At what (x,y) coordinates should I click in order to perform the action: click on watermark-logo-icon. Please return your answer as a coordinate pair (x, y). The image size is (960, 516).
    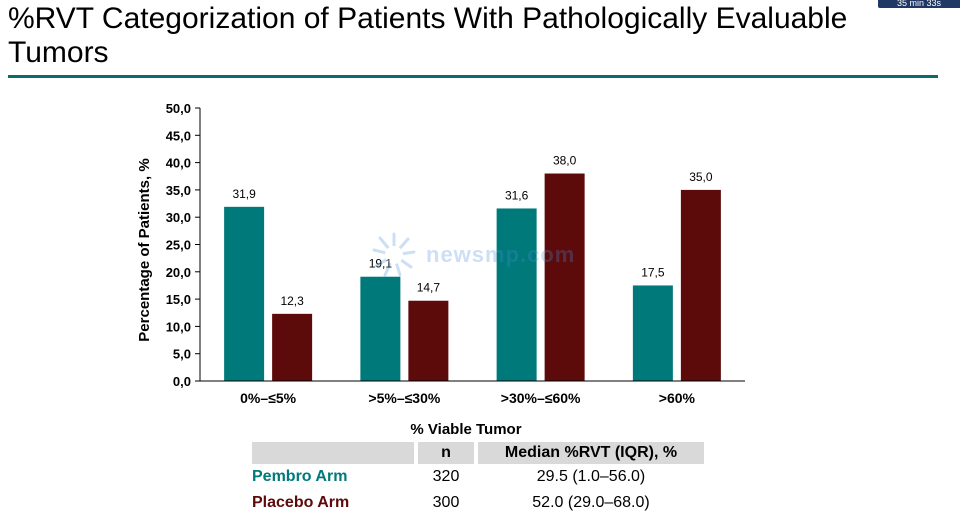
    Looking at the image, I should click on (394, 254).